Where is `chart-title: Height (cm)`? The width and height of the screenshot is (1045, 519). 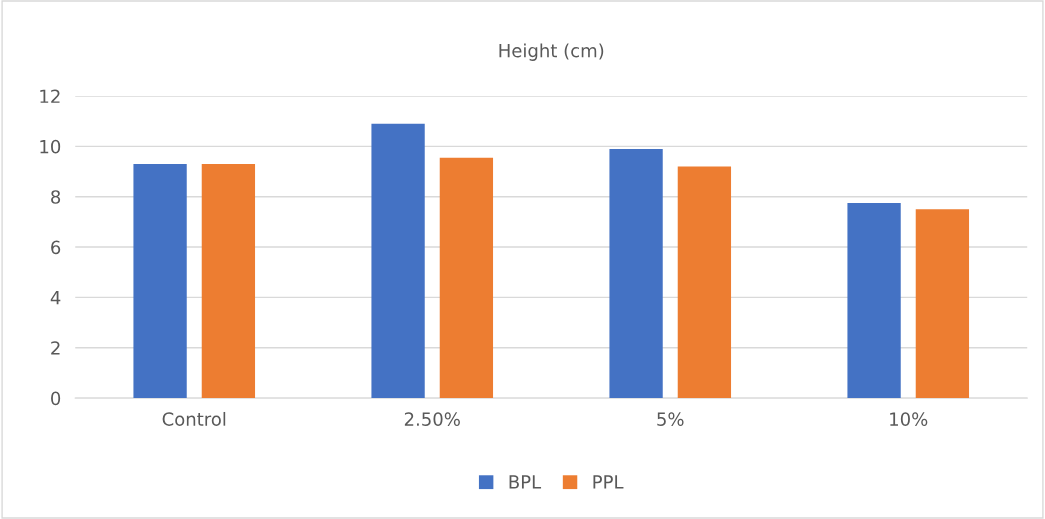
chart-title: Height (cm) is located at coordinates (551, 52).